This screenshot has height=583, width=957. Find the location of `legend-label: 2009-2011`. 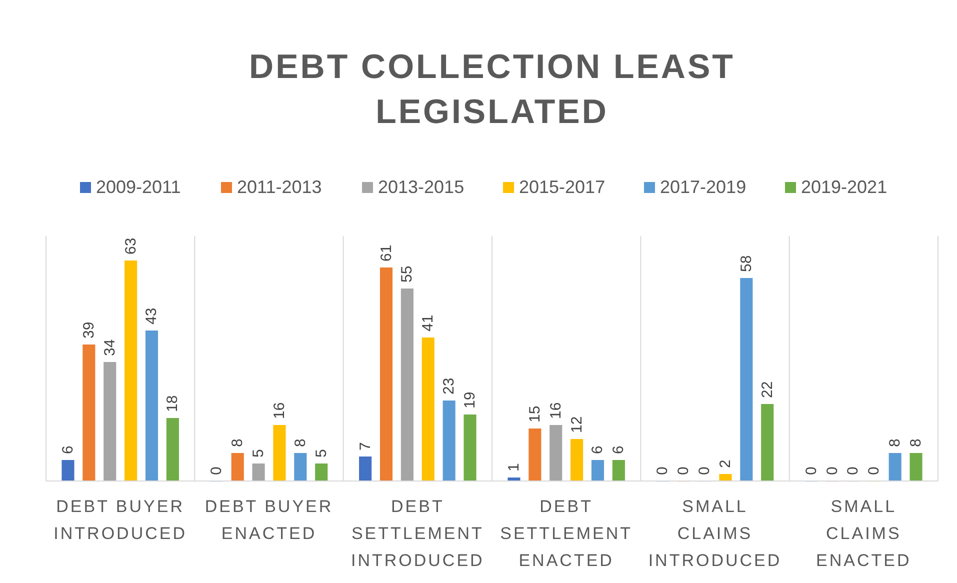

legend-label: 2009-2011 is located at coordinates (138, 187).